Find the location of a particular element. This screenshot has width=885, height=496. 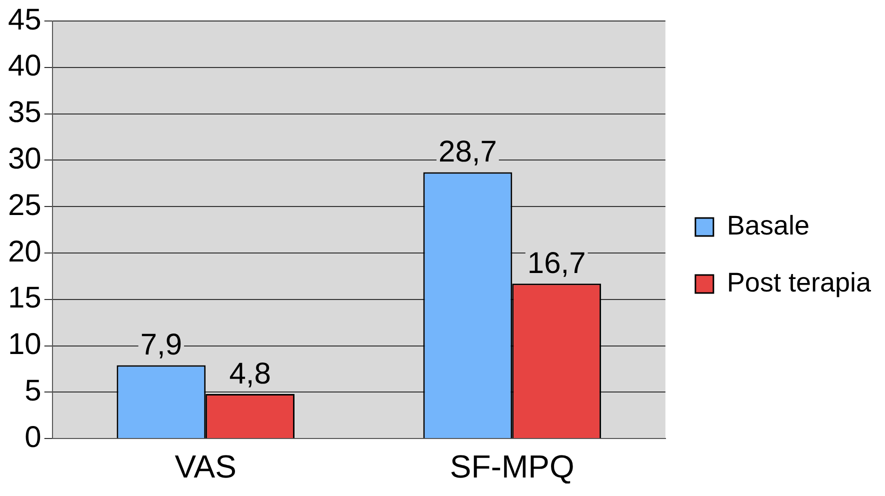

y-tick-label: 25 is located at coordinates (25, 205).